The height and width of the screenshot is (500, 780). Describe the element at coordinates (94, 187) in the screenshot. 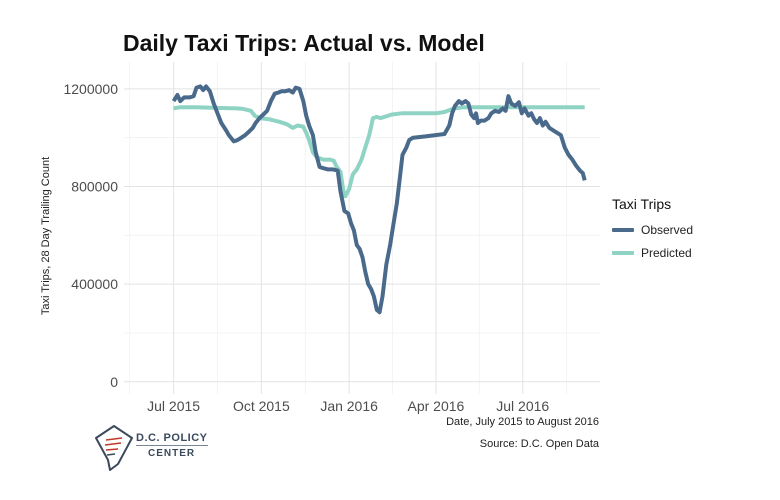

I see `y-tick-label: 800000` at that location.